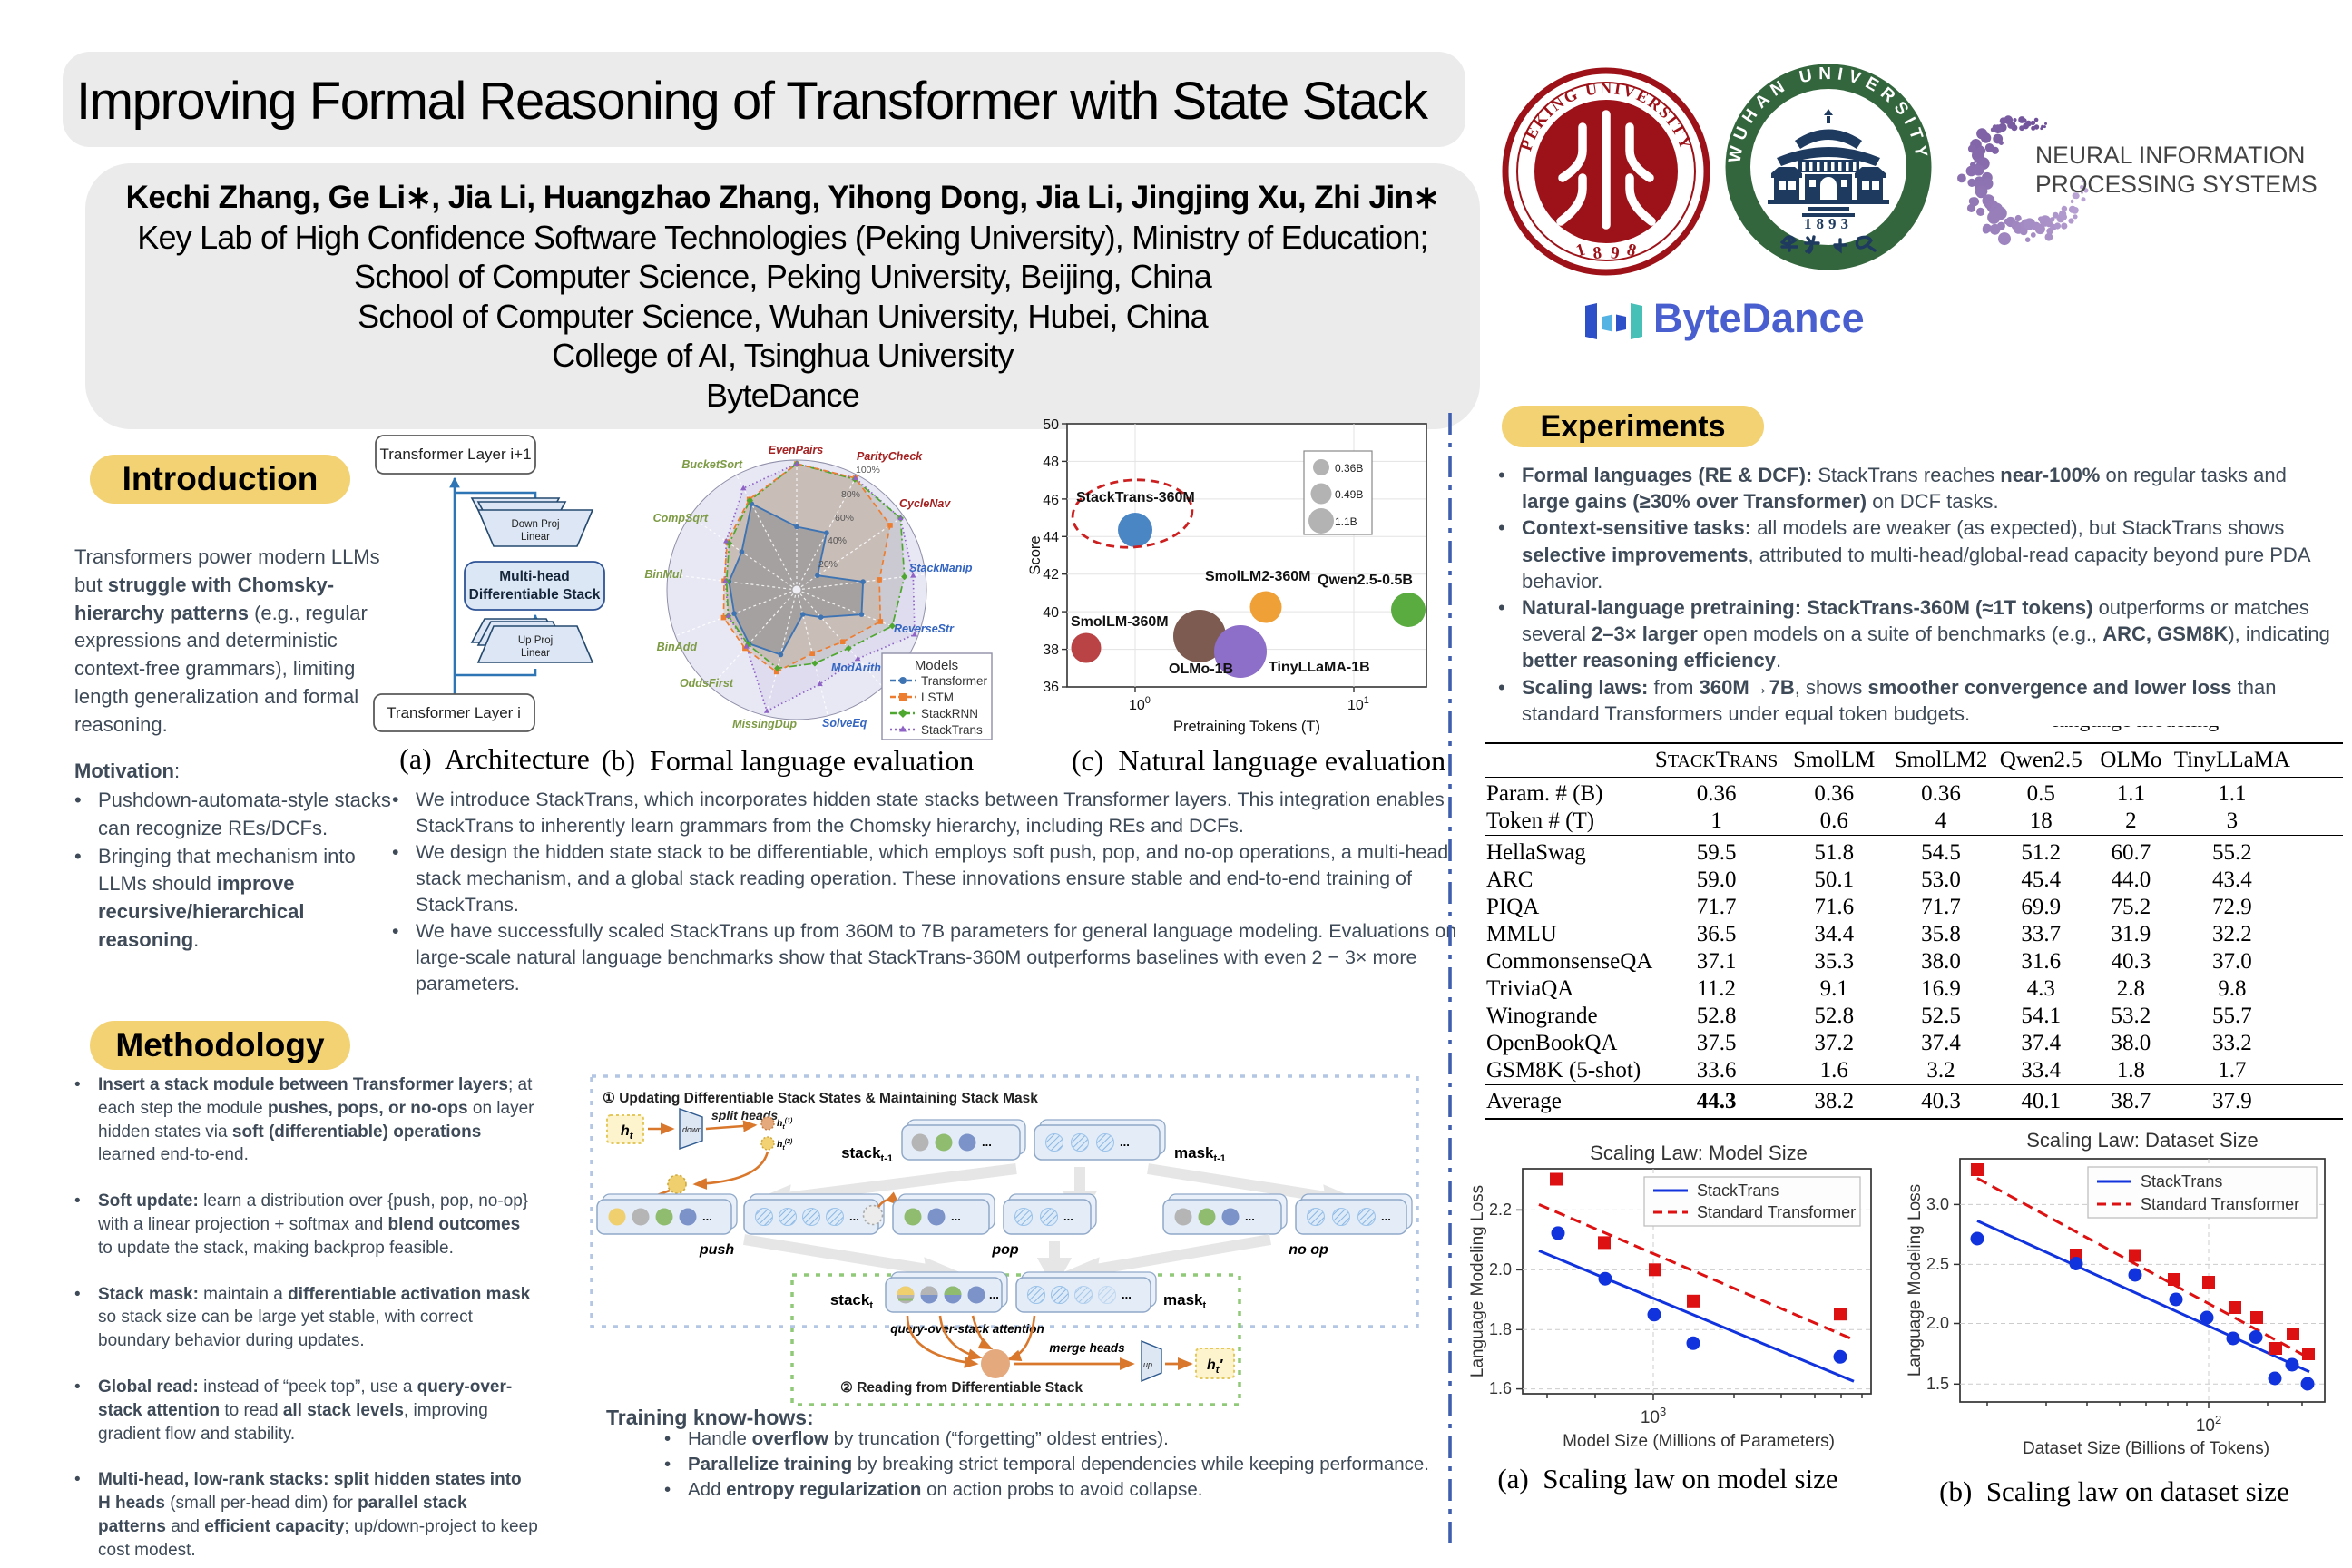 Image resolution: width=2352 pixels, height=1568 pixels. What do you see at coordinates (850, 494) in the screenshot?
I see `svg-text: 80%` at bounding box center [850, 494].